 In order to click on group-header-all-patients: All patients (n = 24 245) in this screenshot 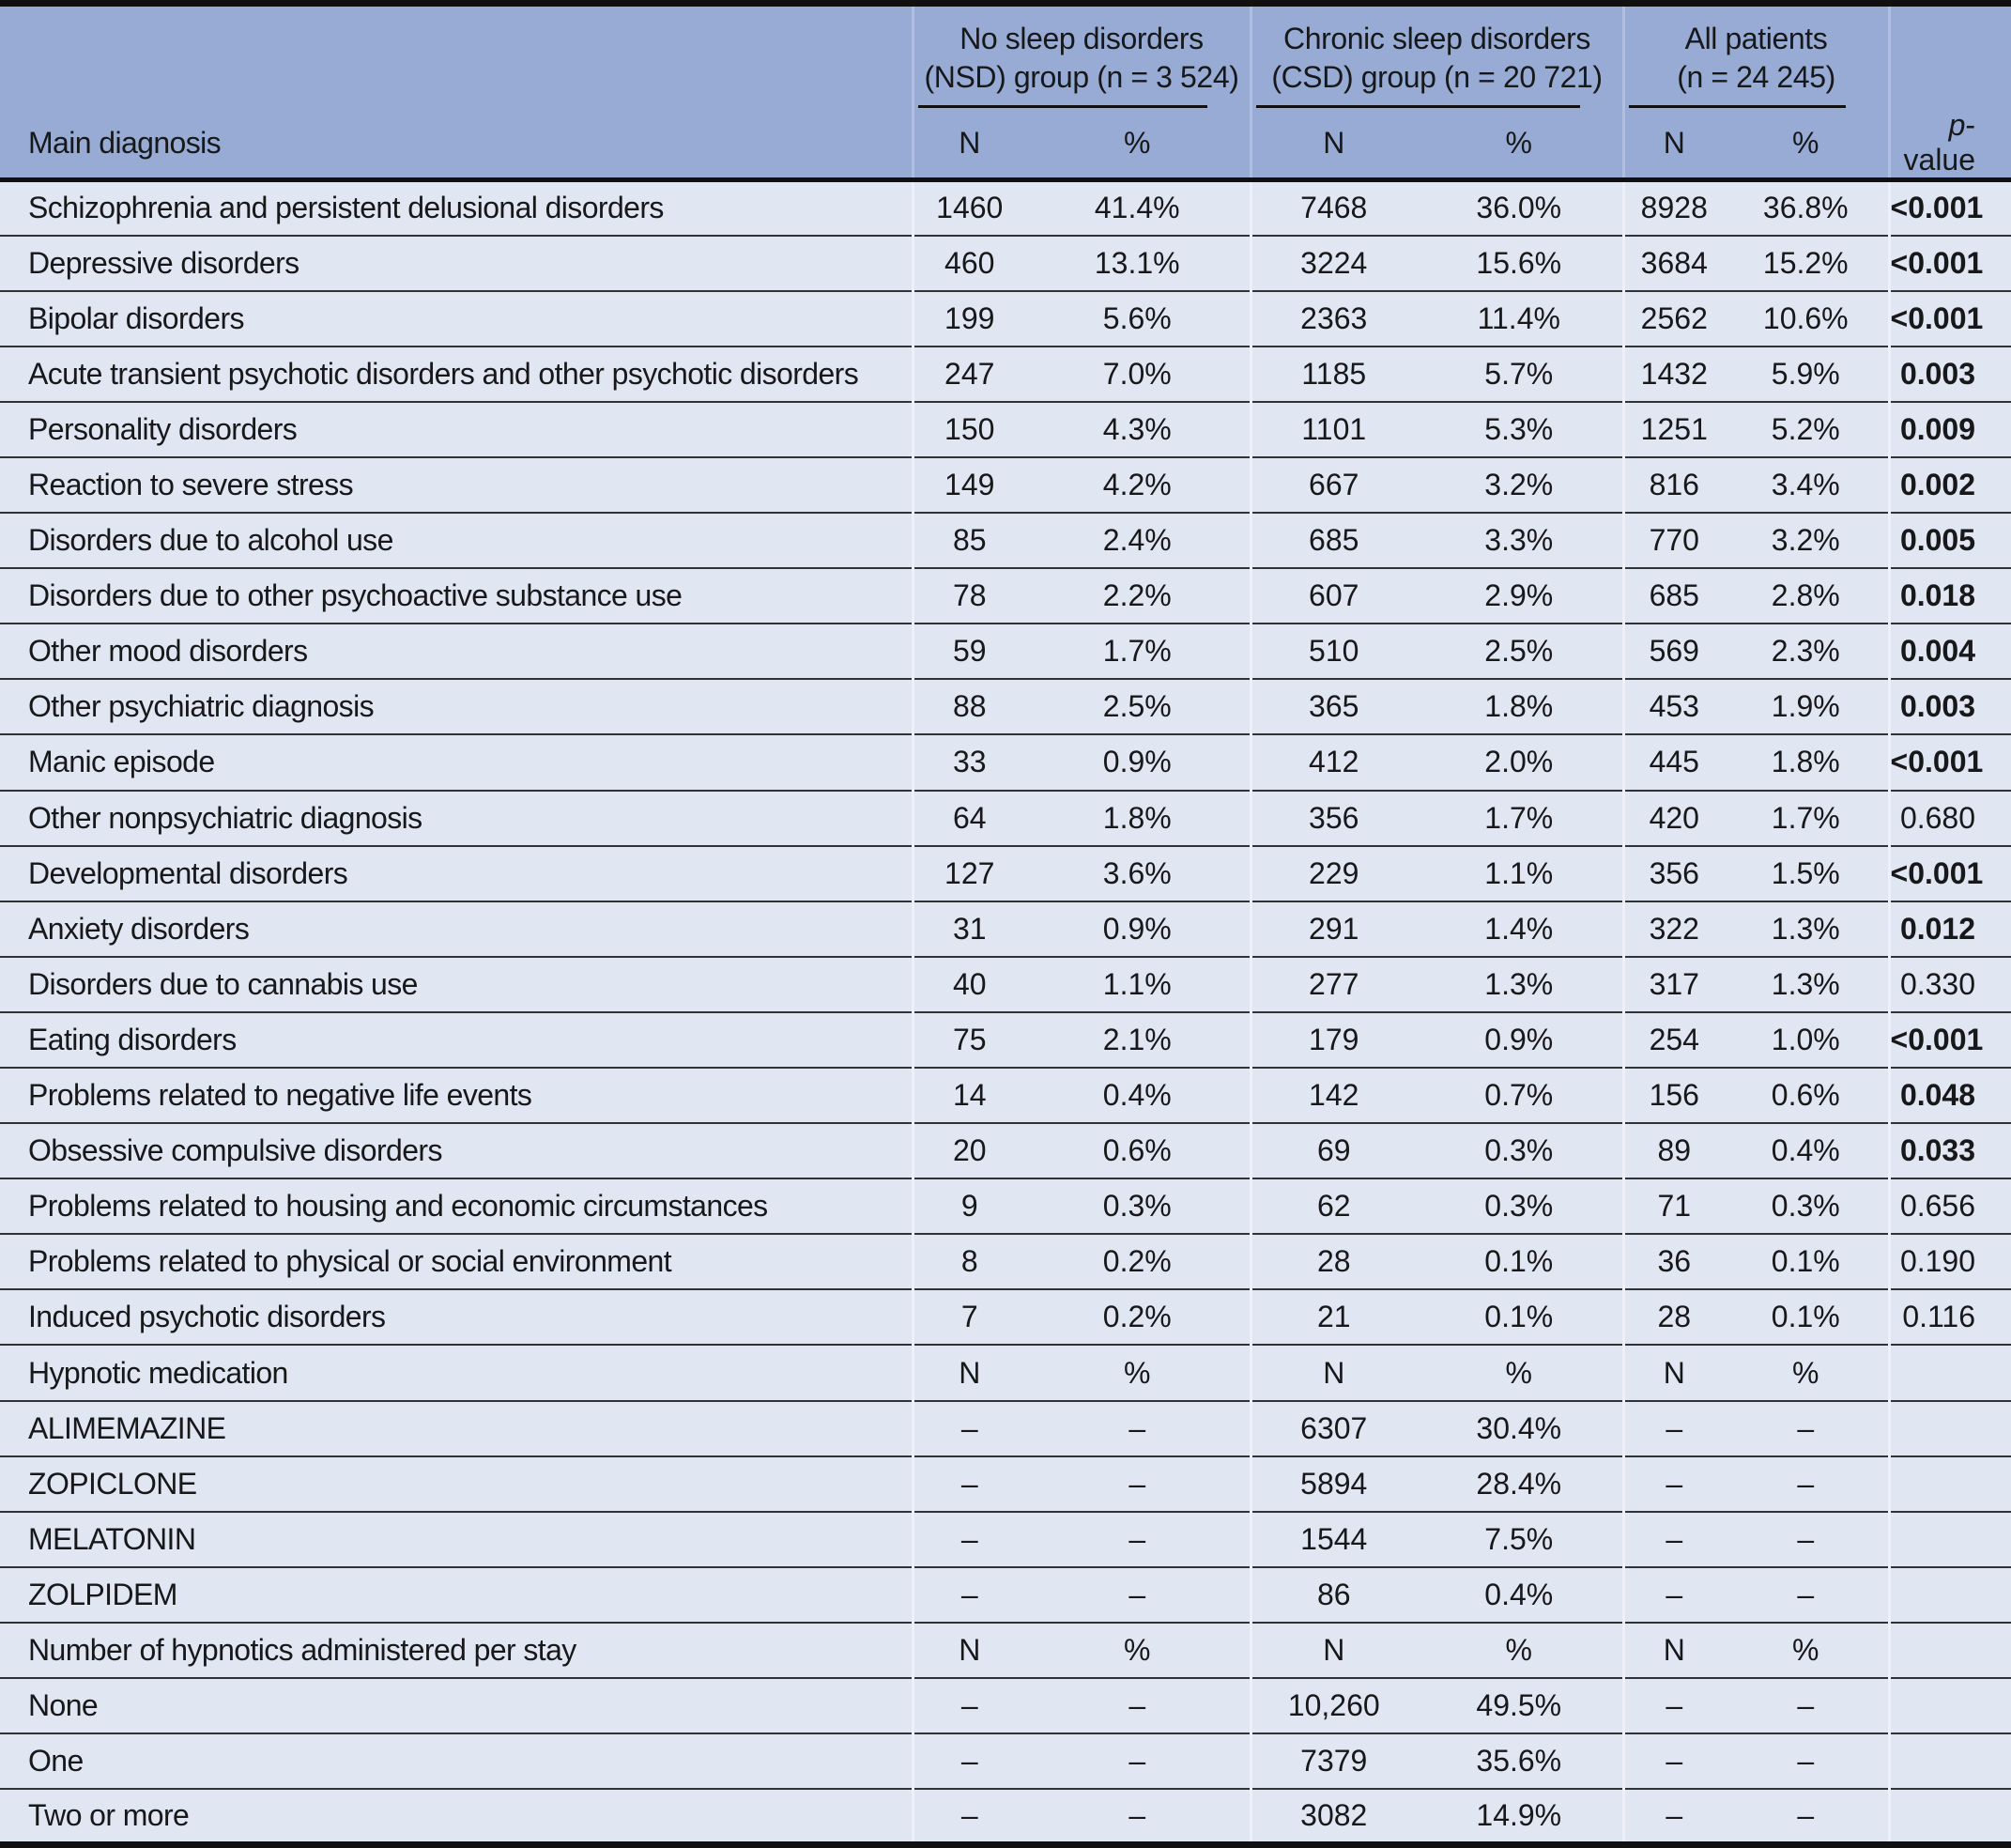, I will do `click(1755, 55)`.